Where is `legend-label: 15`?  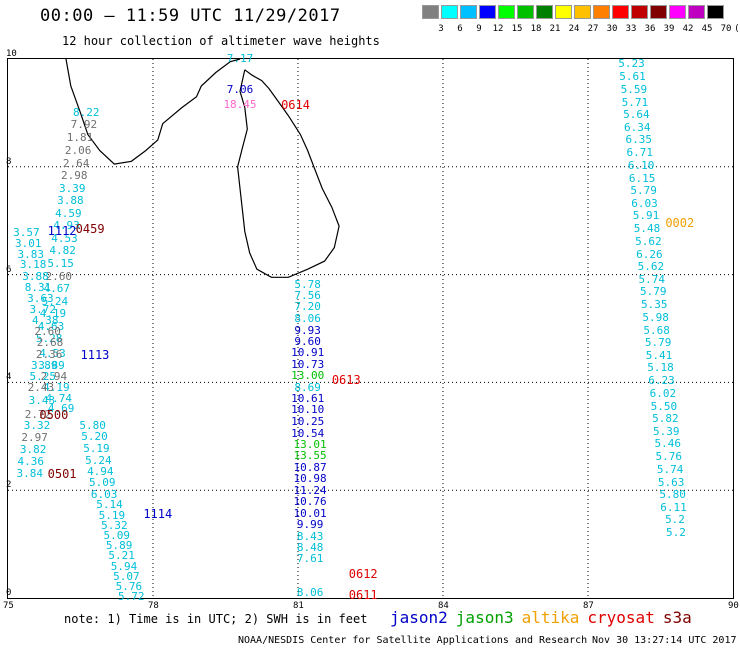
legend-label: 15 is located at coordinates (517, 29).